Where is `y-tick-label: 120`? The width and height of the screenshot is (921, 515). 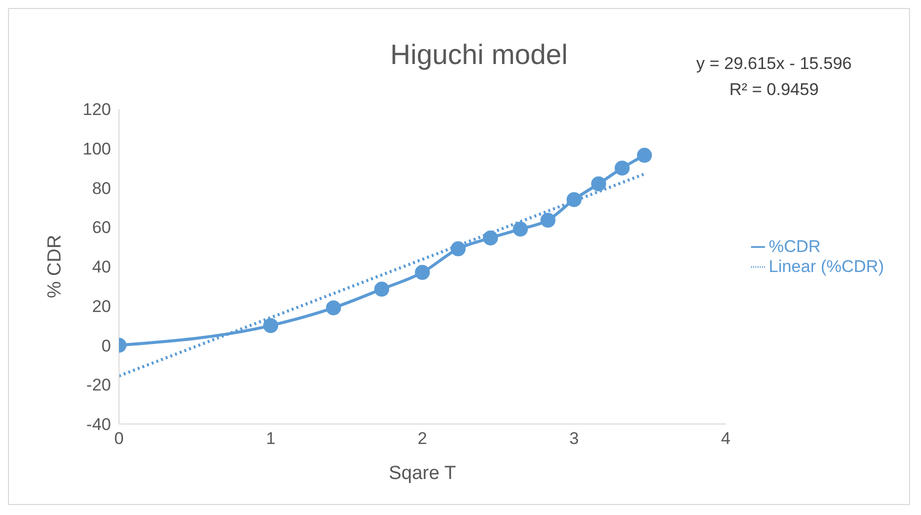
y-tick-label: 120 is located at coordinates (96, 110).